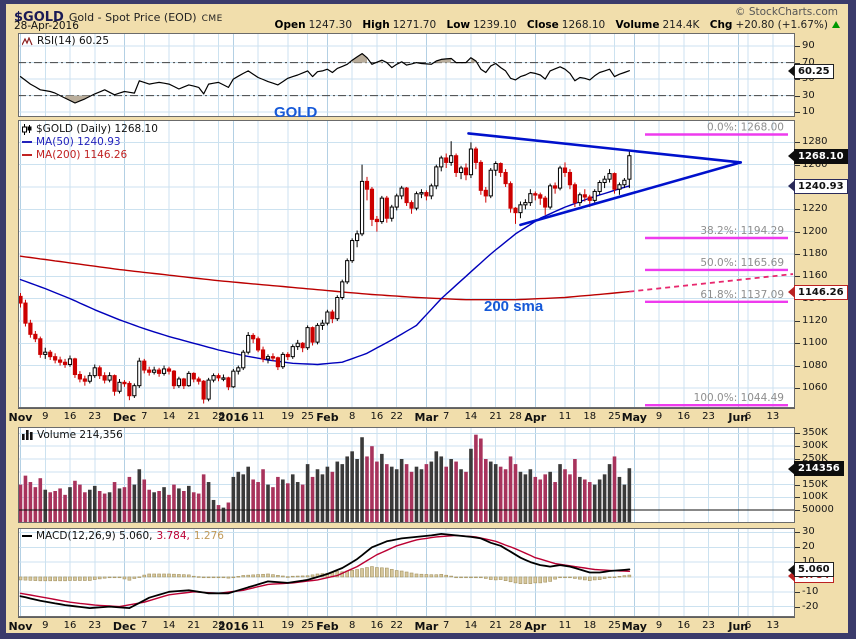 This screenshot has width=856, height=639. Describe the element at coordinates (397, 416) in the screenshot. I see `x-axis-label: 22` at that location.